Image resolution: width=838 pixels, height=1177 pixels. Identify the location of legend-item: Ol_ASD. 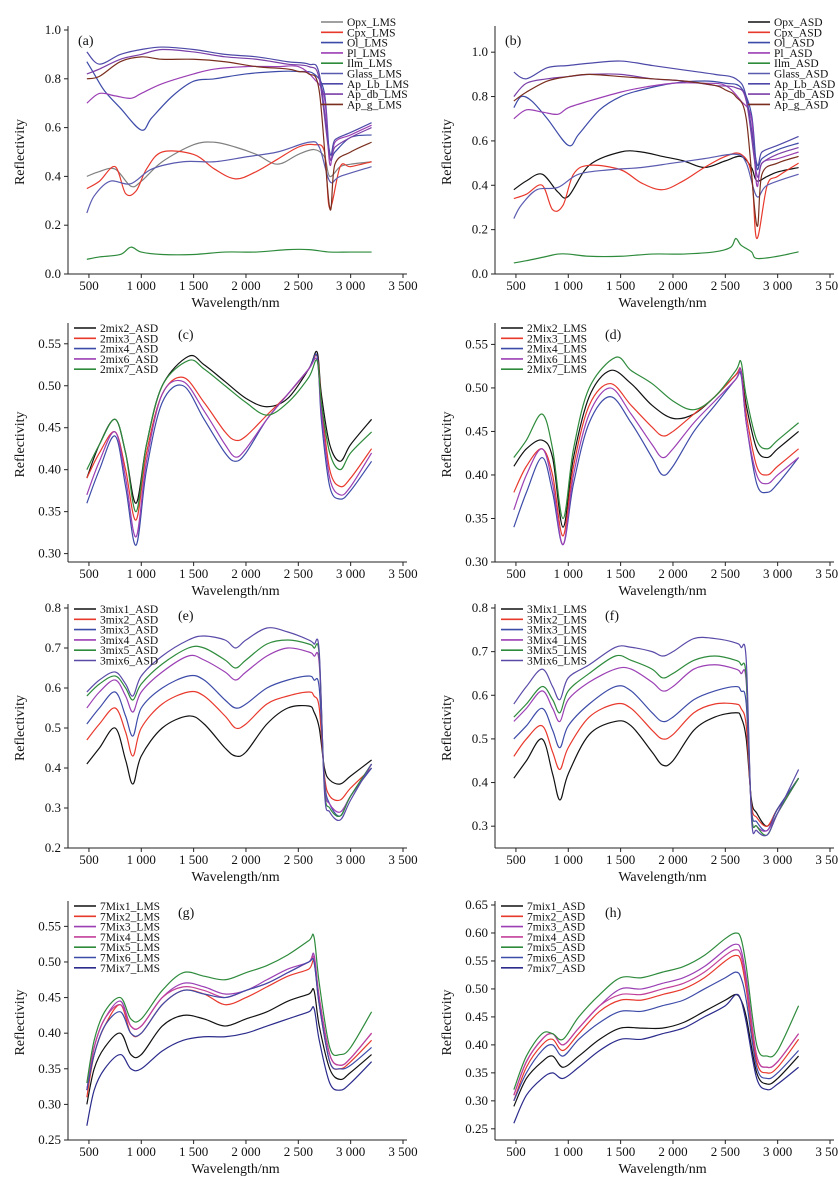
(781, 44).